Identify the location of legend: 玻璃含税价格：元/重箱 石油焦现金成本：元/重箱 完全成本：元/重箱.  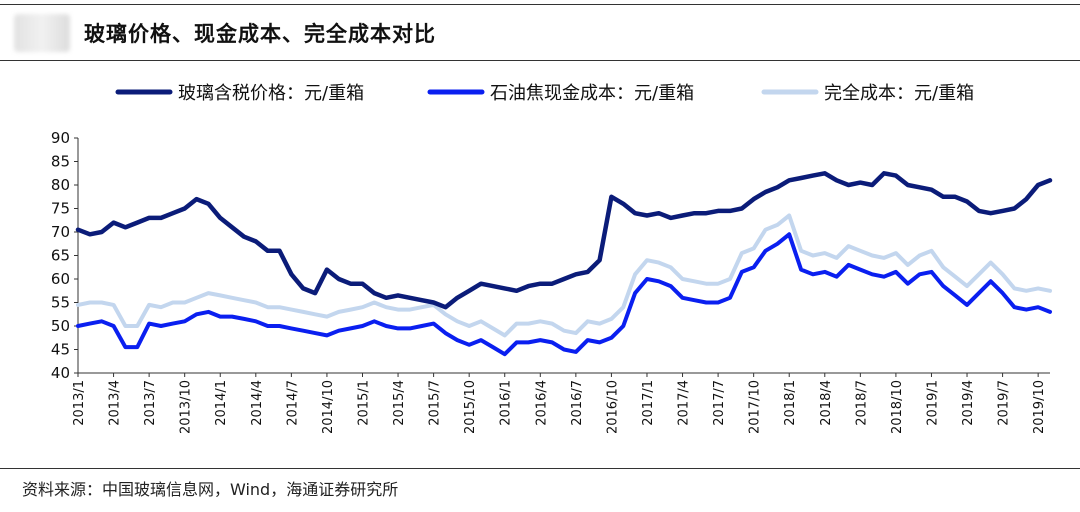
(544, 93).